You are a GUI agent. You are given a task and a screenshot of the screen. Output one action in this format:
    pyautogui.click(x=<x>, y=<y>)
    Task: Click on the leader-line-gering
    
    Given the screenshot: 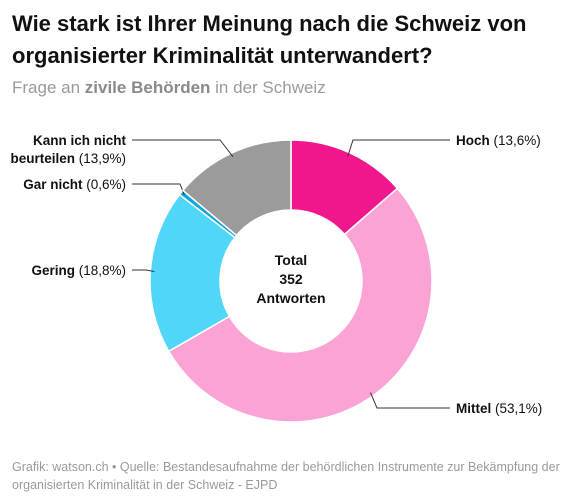 What is the action you would take?
    pyautogui.click(x=143, y=271)
    